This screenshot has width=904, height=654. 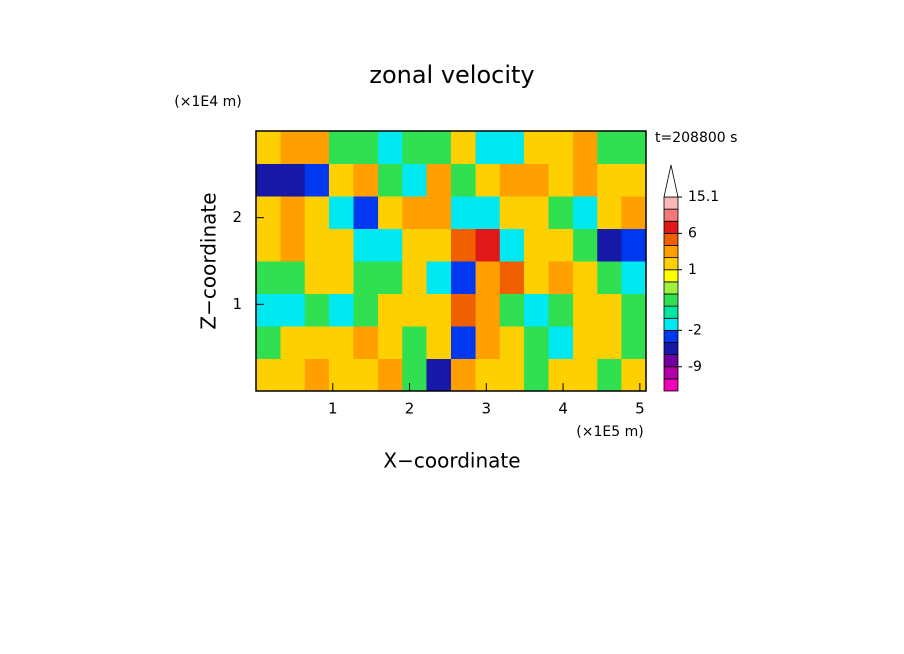 What do you see at coordinates (207, 102) in the screenshot?
I see `y-unit: (×1E4 m)` at bounding box center [207, 102].